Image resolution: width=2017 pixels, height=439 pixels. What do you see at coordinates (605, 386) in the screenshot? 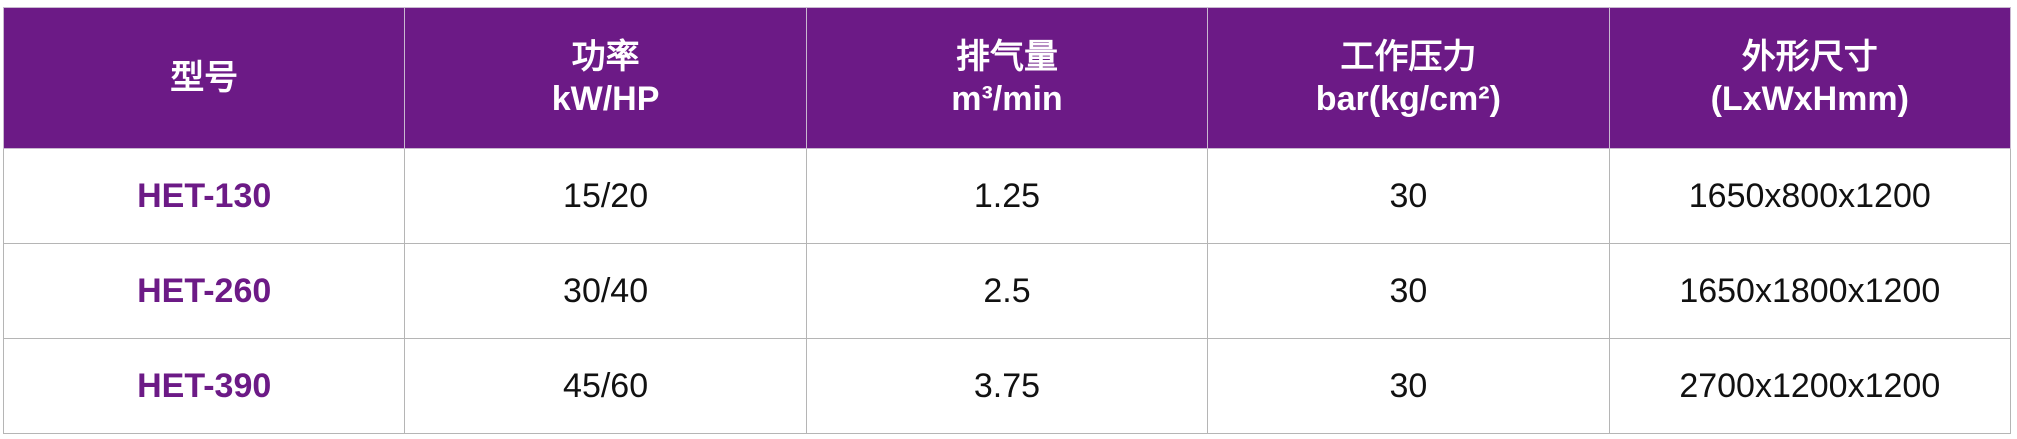
I see `cell-power: 45/60` at bounding box center [605, 386].